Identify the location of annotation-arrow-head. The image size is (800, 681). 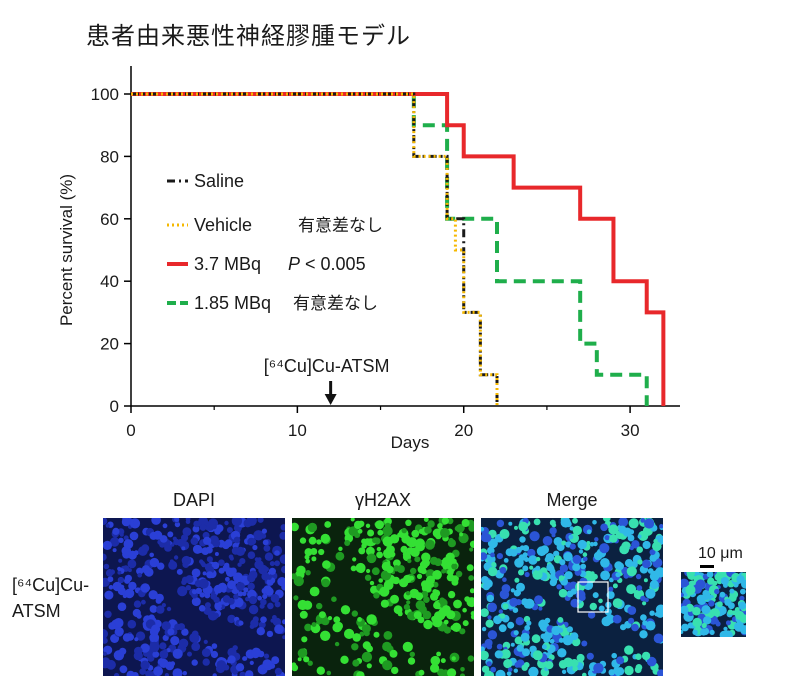
(330, 399).